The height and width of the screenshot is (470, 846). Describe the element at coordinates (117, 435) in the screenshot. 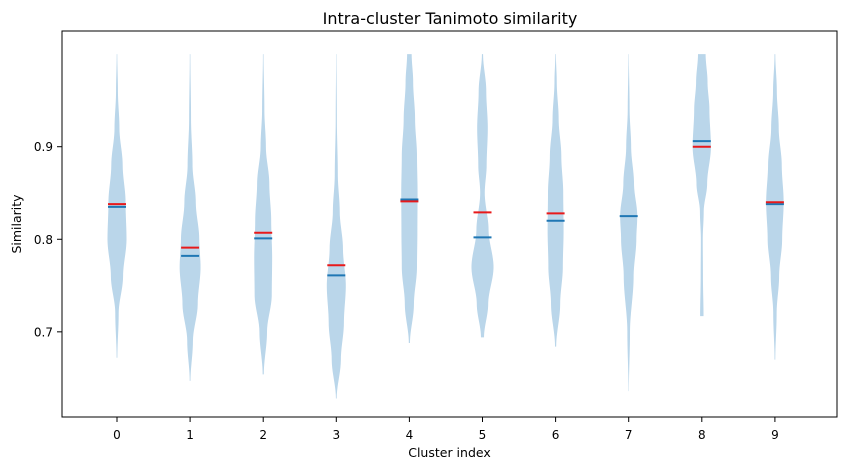

I see `x-tick-label-0: 0` at that location.